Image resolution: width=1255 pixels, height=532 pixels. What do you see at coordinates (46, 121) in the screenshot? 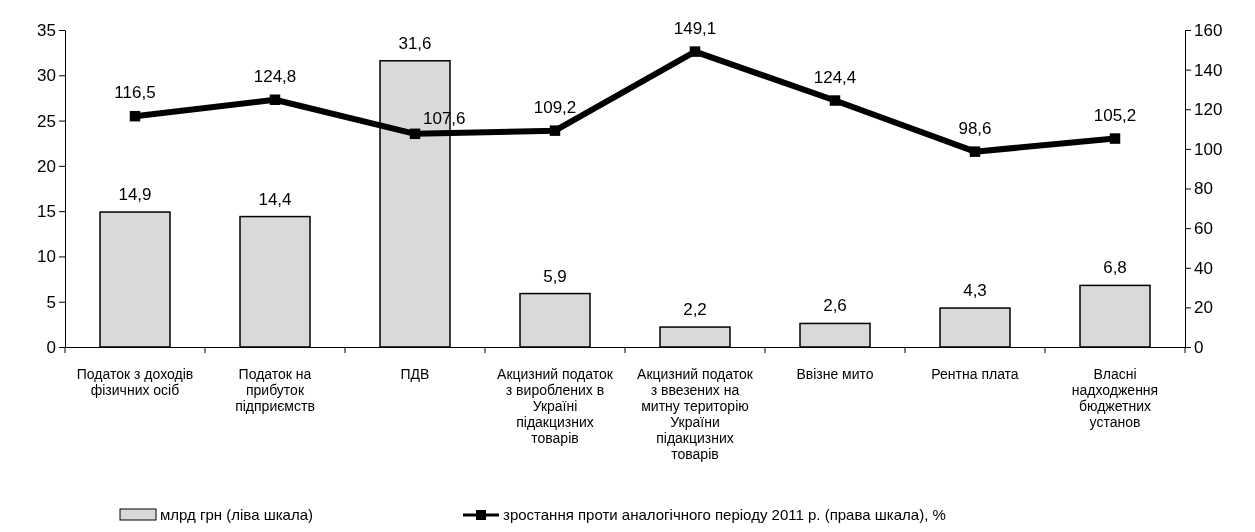
I see `y-tick-label: 25` at bounding box center [46, 121].